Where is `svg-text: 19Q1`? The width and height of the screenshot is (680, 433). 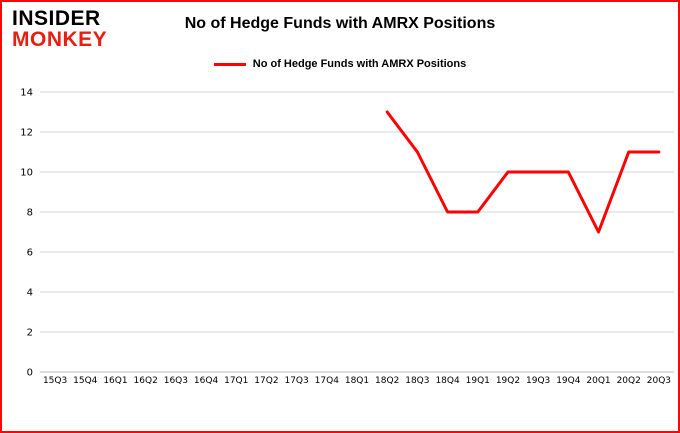
svg-text: 19Q1 is located at coordinates (478, 381).